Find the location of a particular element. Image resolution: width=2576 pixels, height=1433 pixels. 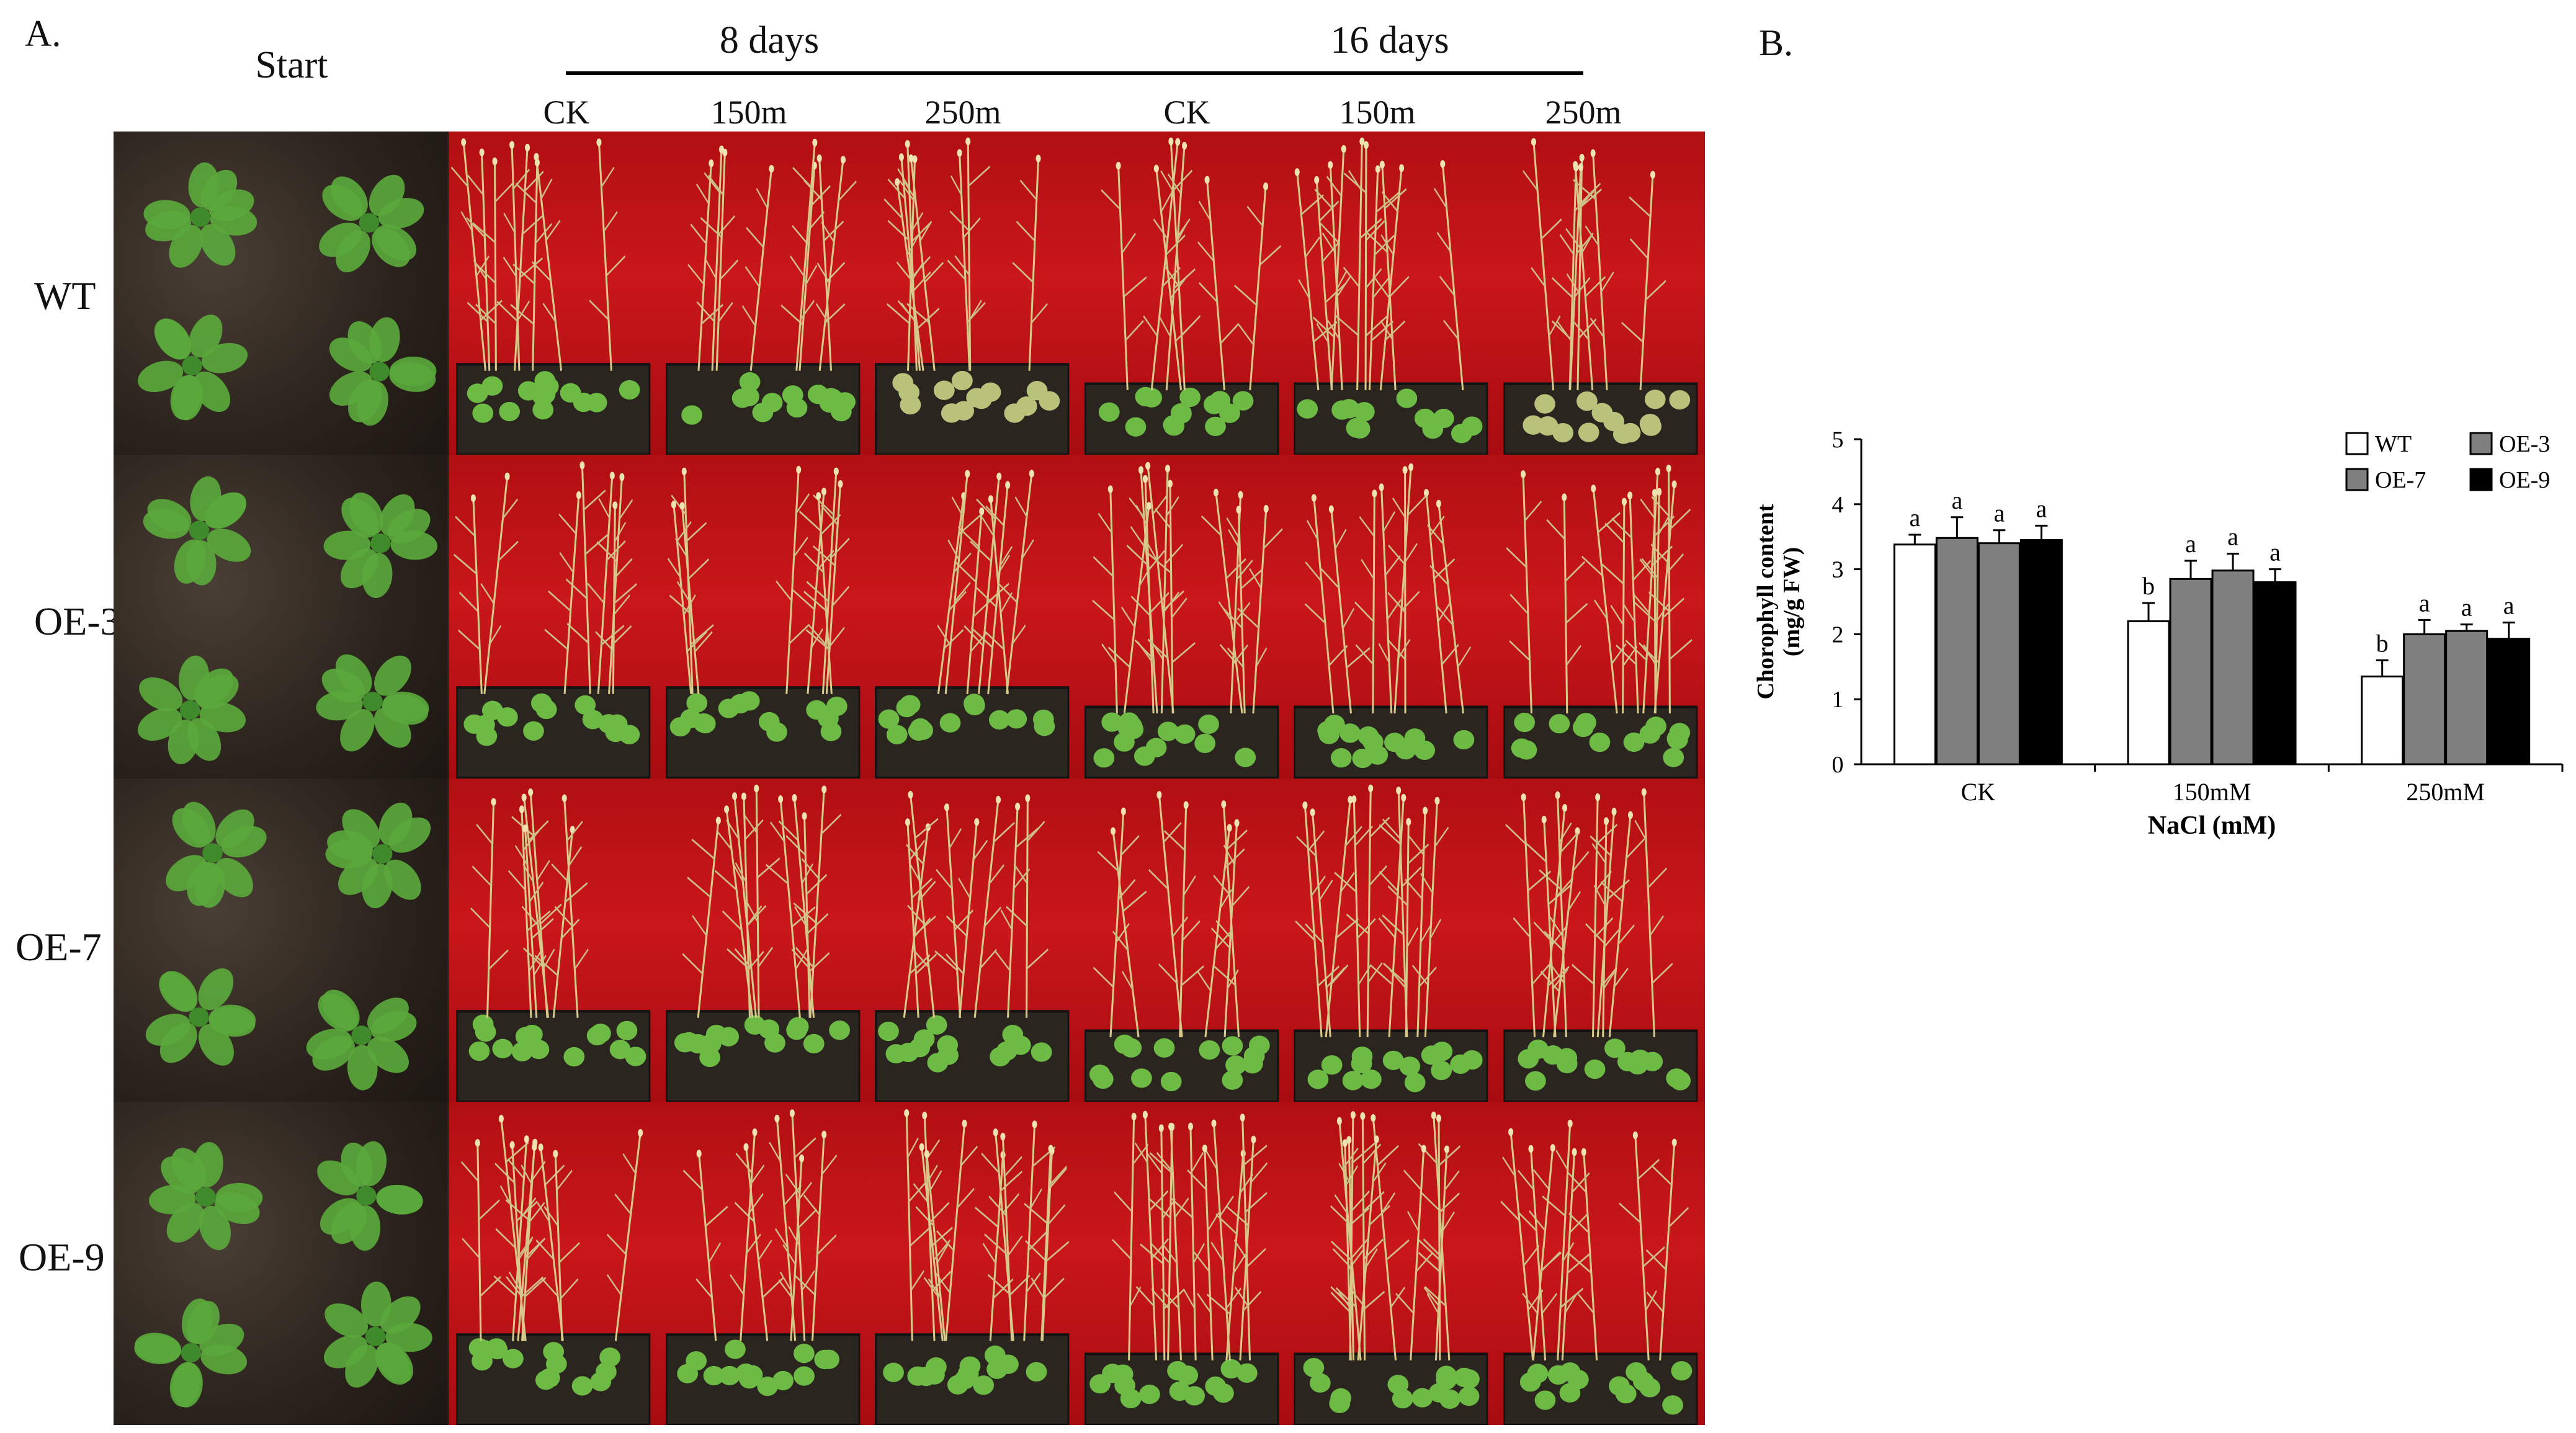

bar-oe-9-150mm is located at coordinates (2275, 673).